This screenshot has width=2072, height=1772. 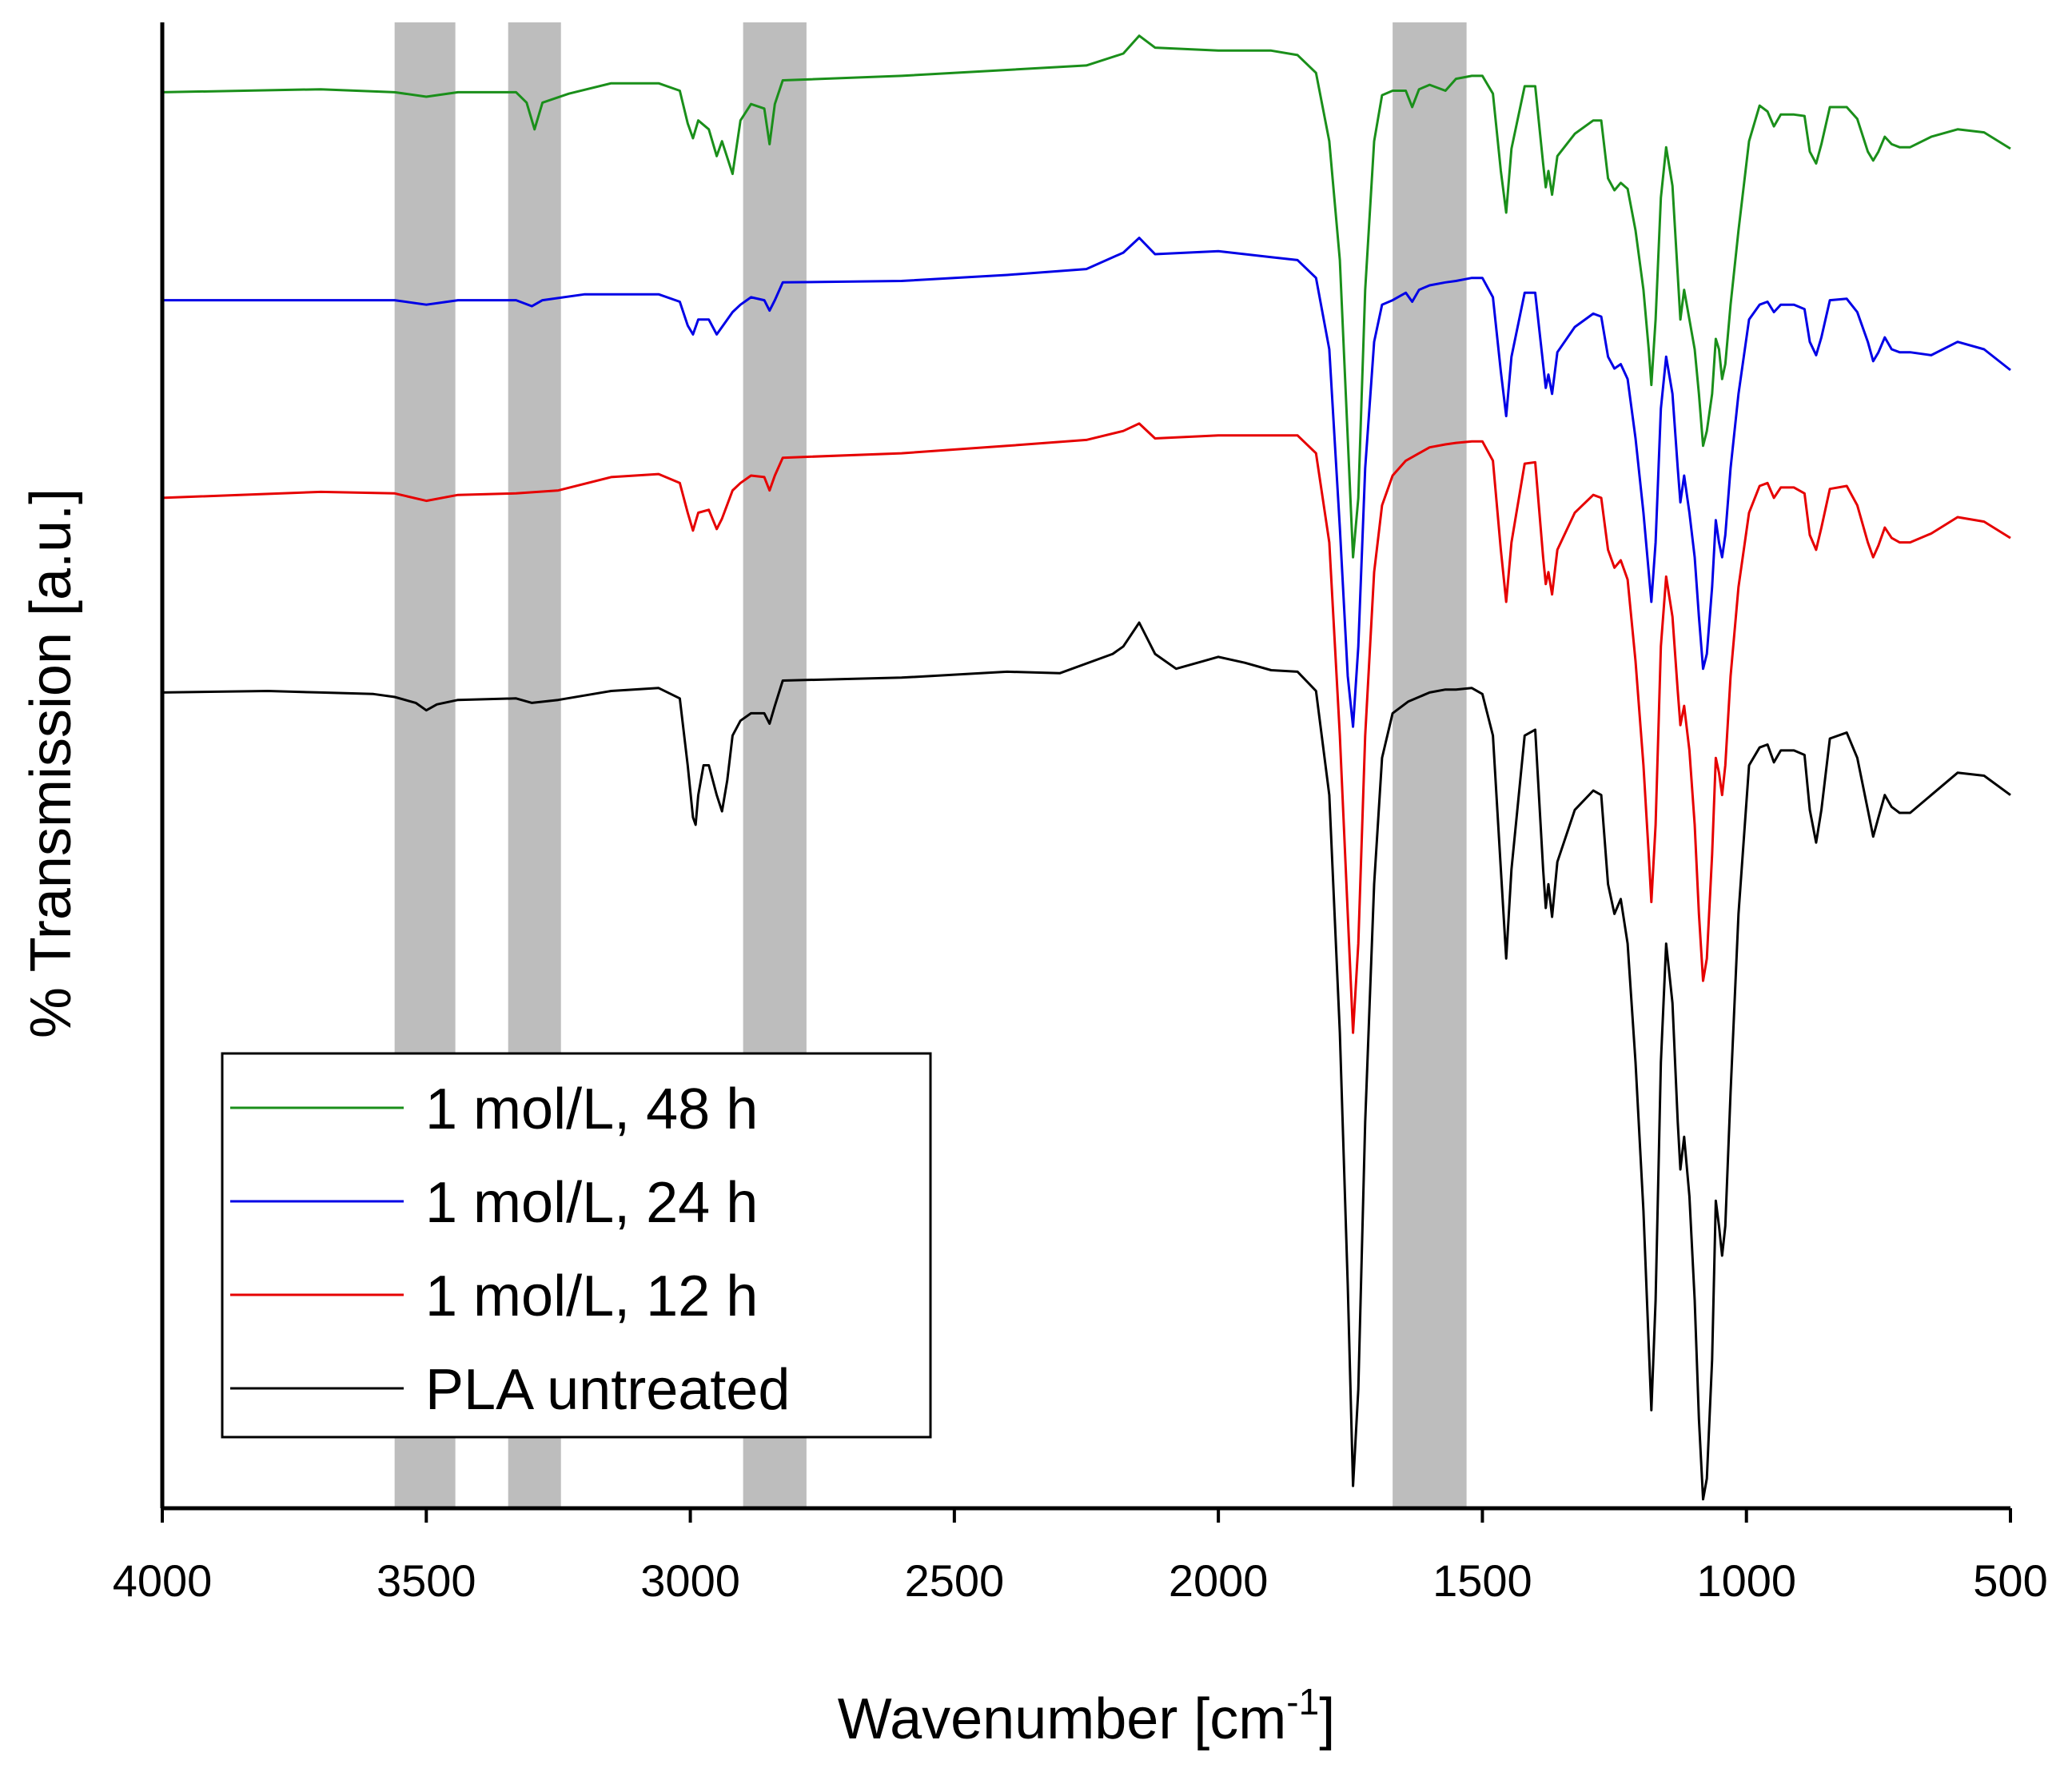 I want to click on x-axis-title-suffix: ], so click(x=1327, y=1719).